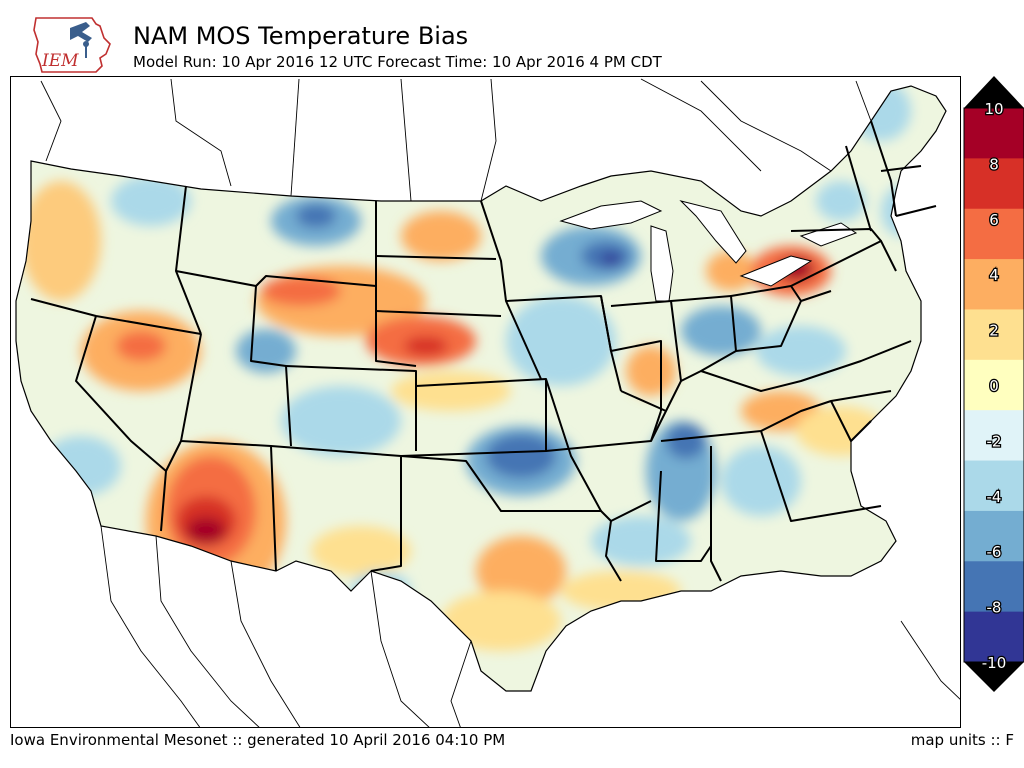 This screenshot has width=1024, height=768. Describe the element at coordinates (994, 275) in the screenshot. I see `colorbar-tick-label: 4` at that location.